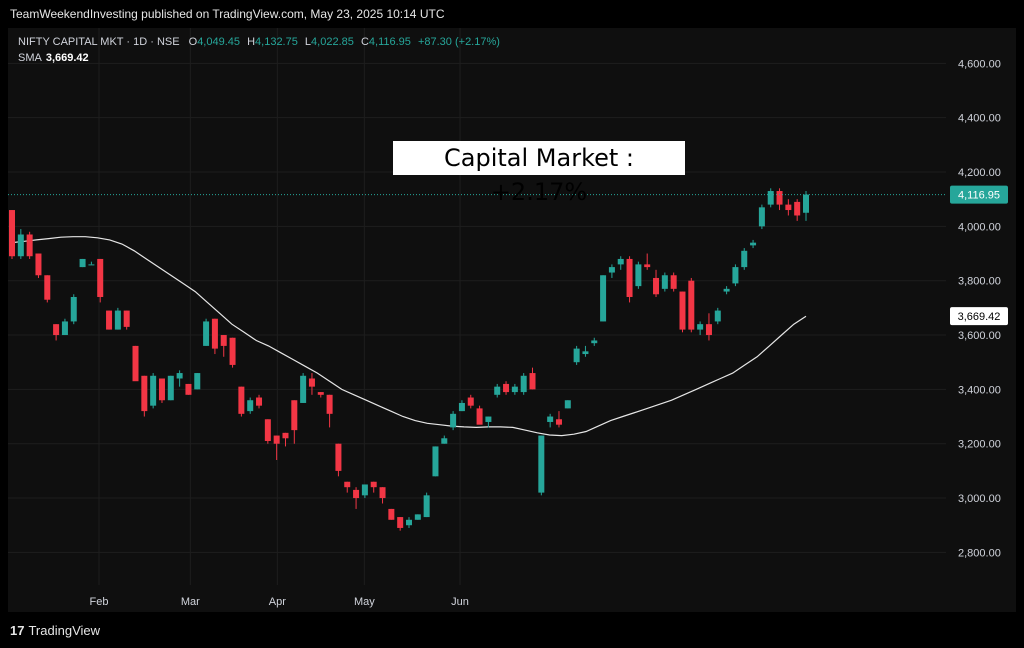  What do you see at coordinates (364, 602) in the screenshot?
I see `x-tick-label: May` at bounding box center [364, 602].